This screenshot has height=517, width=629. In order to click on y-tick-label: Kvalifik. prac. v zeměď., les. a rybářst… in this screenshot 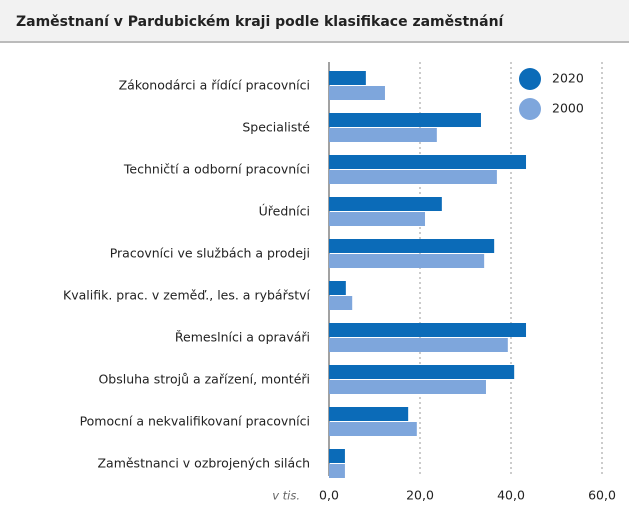, I will do `click(186, 295)`.